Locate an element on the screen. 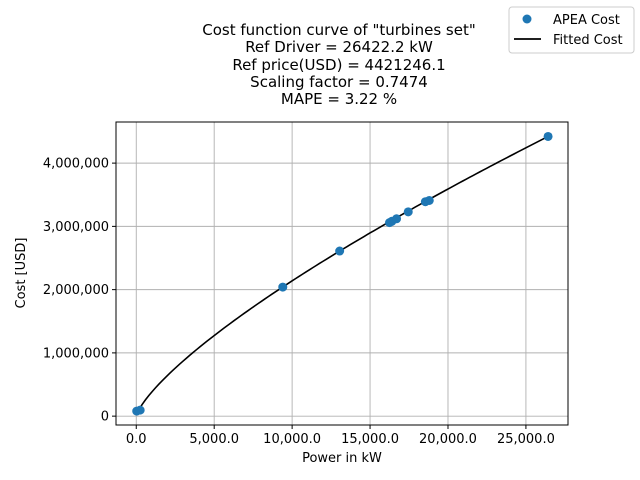 This screenshot has height=480, width=640. x-tick-label: 5,000.0 is located at coordinates (214, 439).